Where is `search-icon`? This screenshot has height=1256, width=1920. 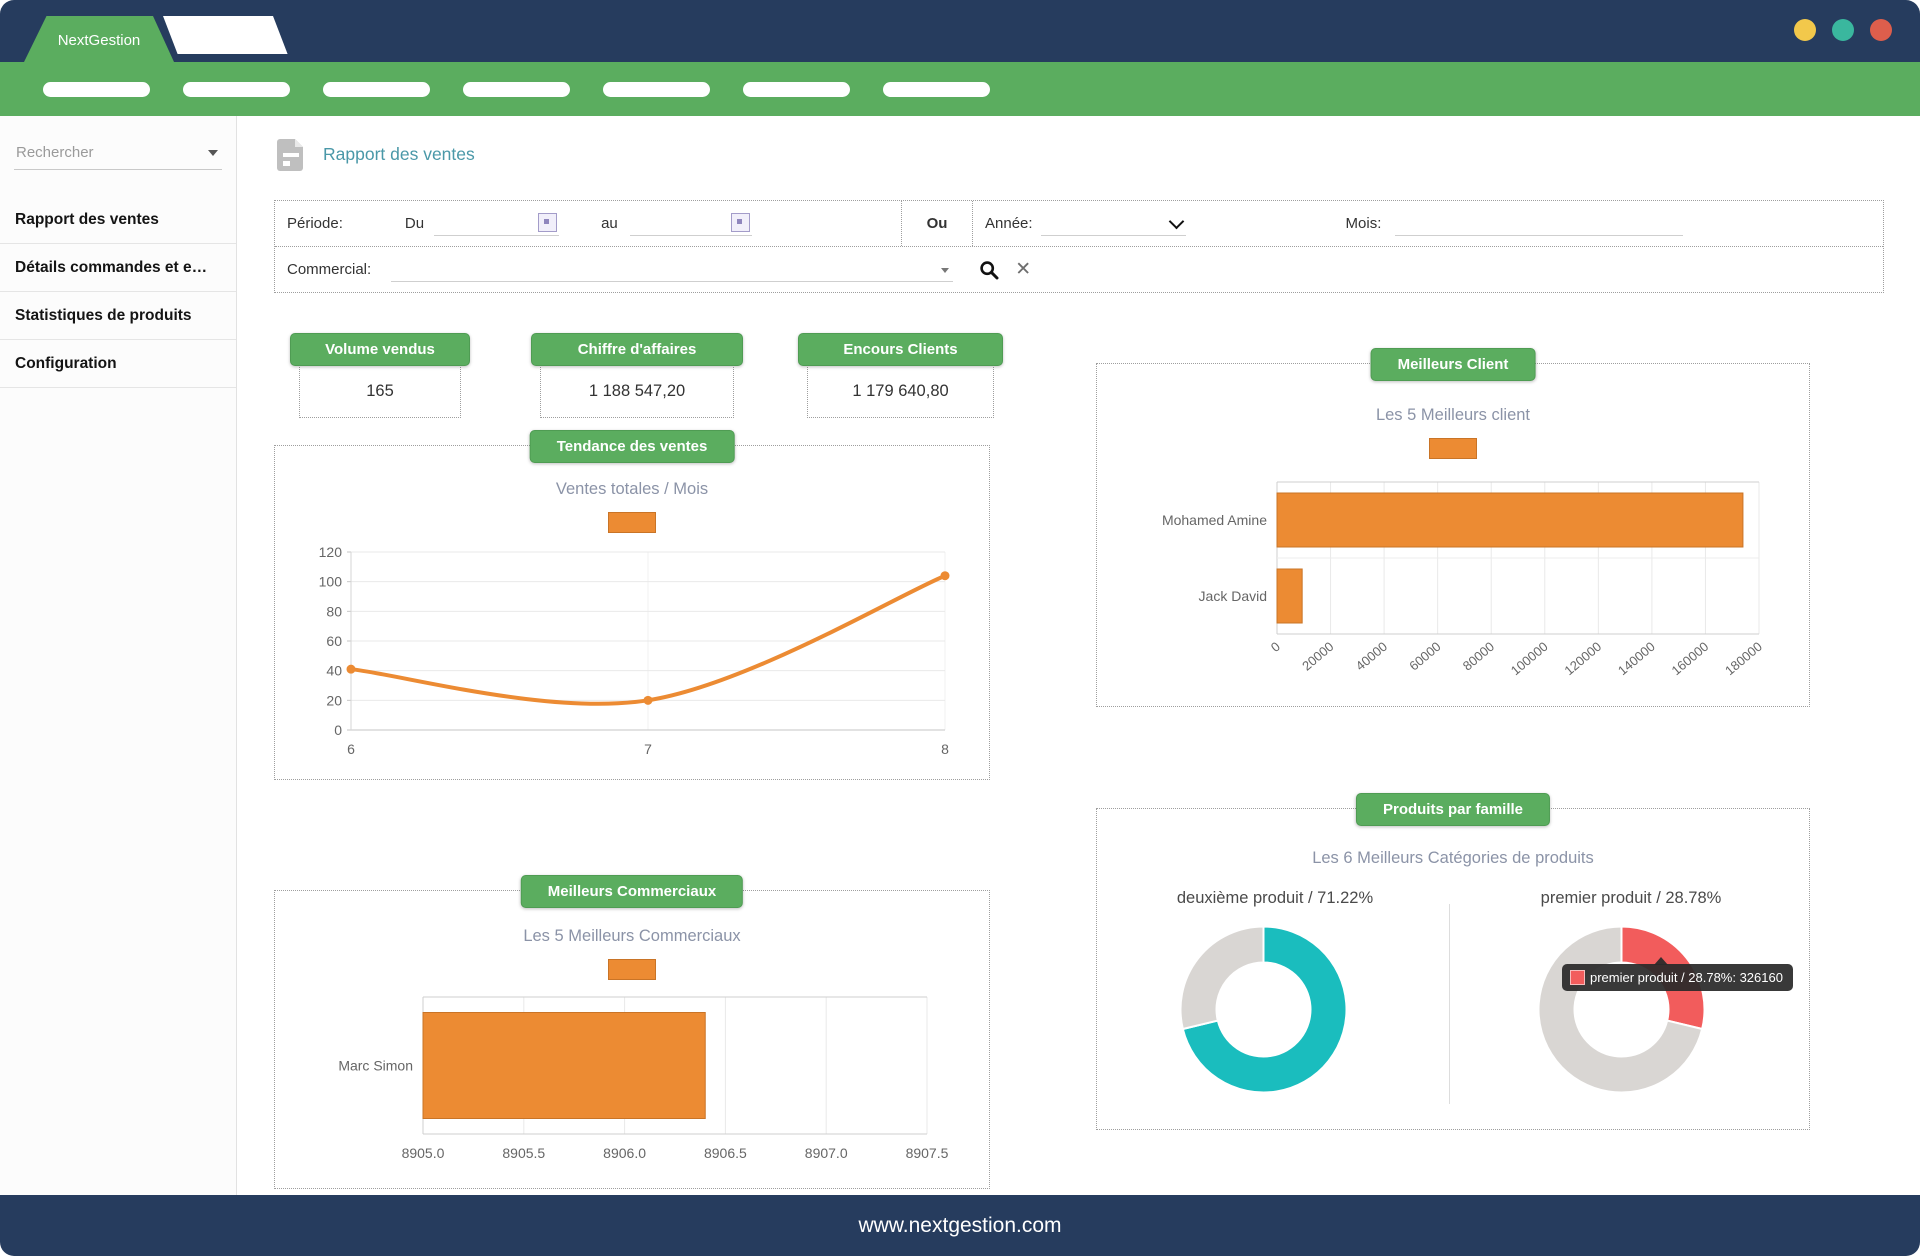
search-icon is located at coordinates (989, 270).